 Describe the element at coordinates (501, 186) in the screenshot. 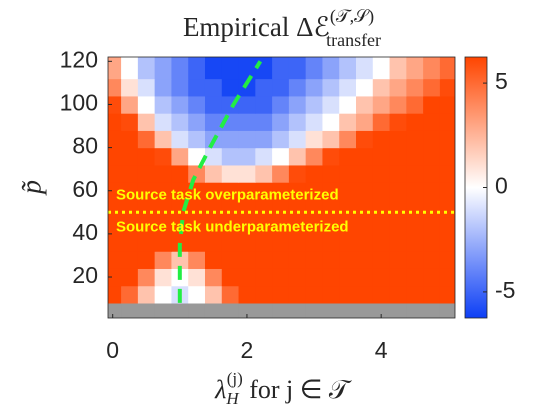

I see `colorbar-tick-label: 0` at that location.